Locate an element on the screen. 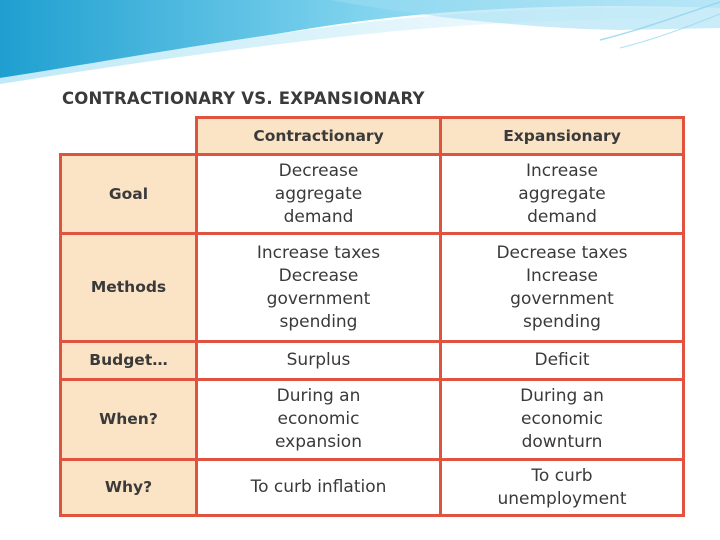  cell-line: downturn is located at coordinates (562, 442).